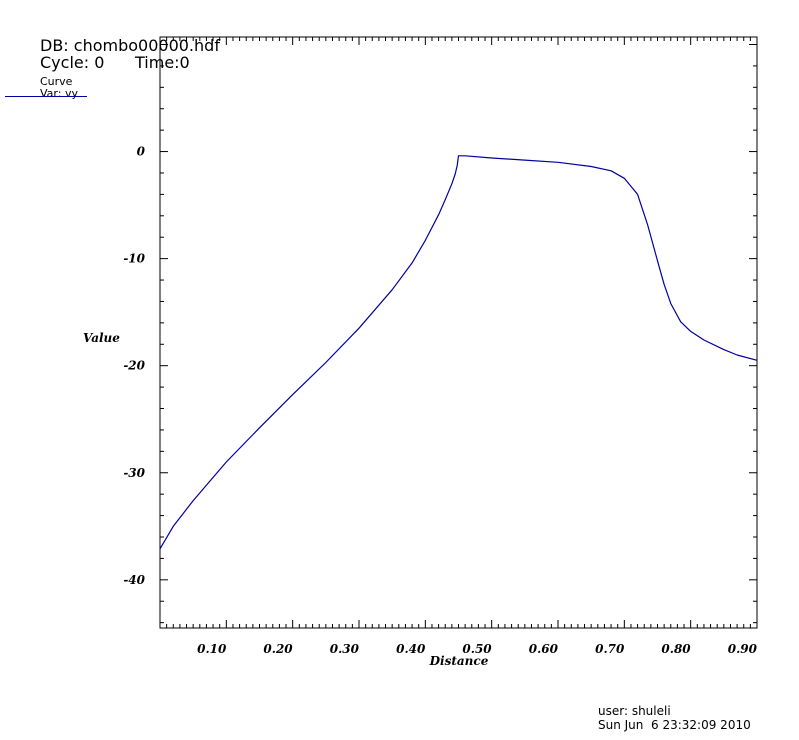  What do you see at coordinates (101, 338) in the screenshot?
I see `y-axis-title: Value` at bounding box center [101, 338].